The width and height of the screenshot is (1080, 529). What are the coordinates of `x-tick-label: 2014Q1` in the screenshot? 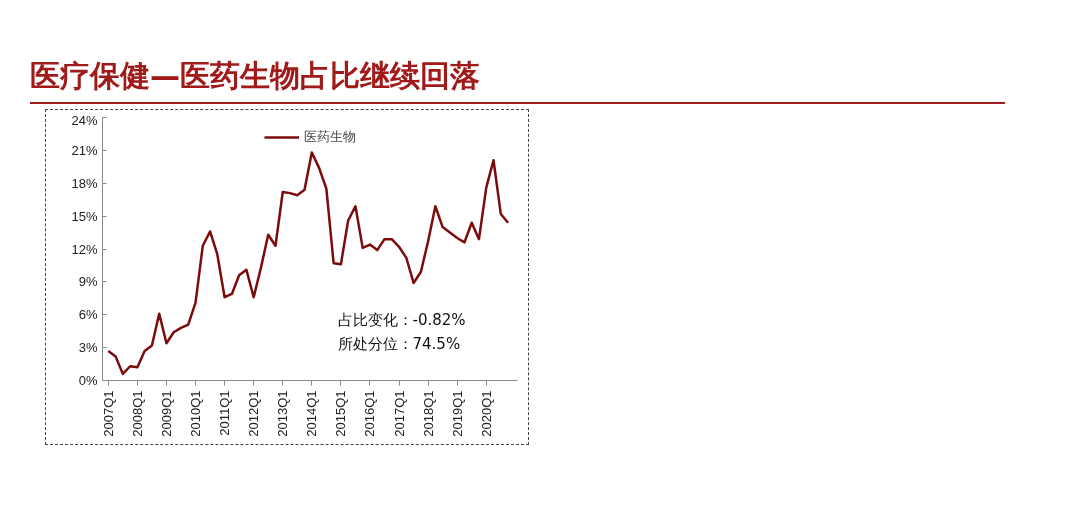 It's located at (312, 413).